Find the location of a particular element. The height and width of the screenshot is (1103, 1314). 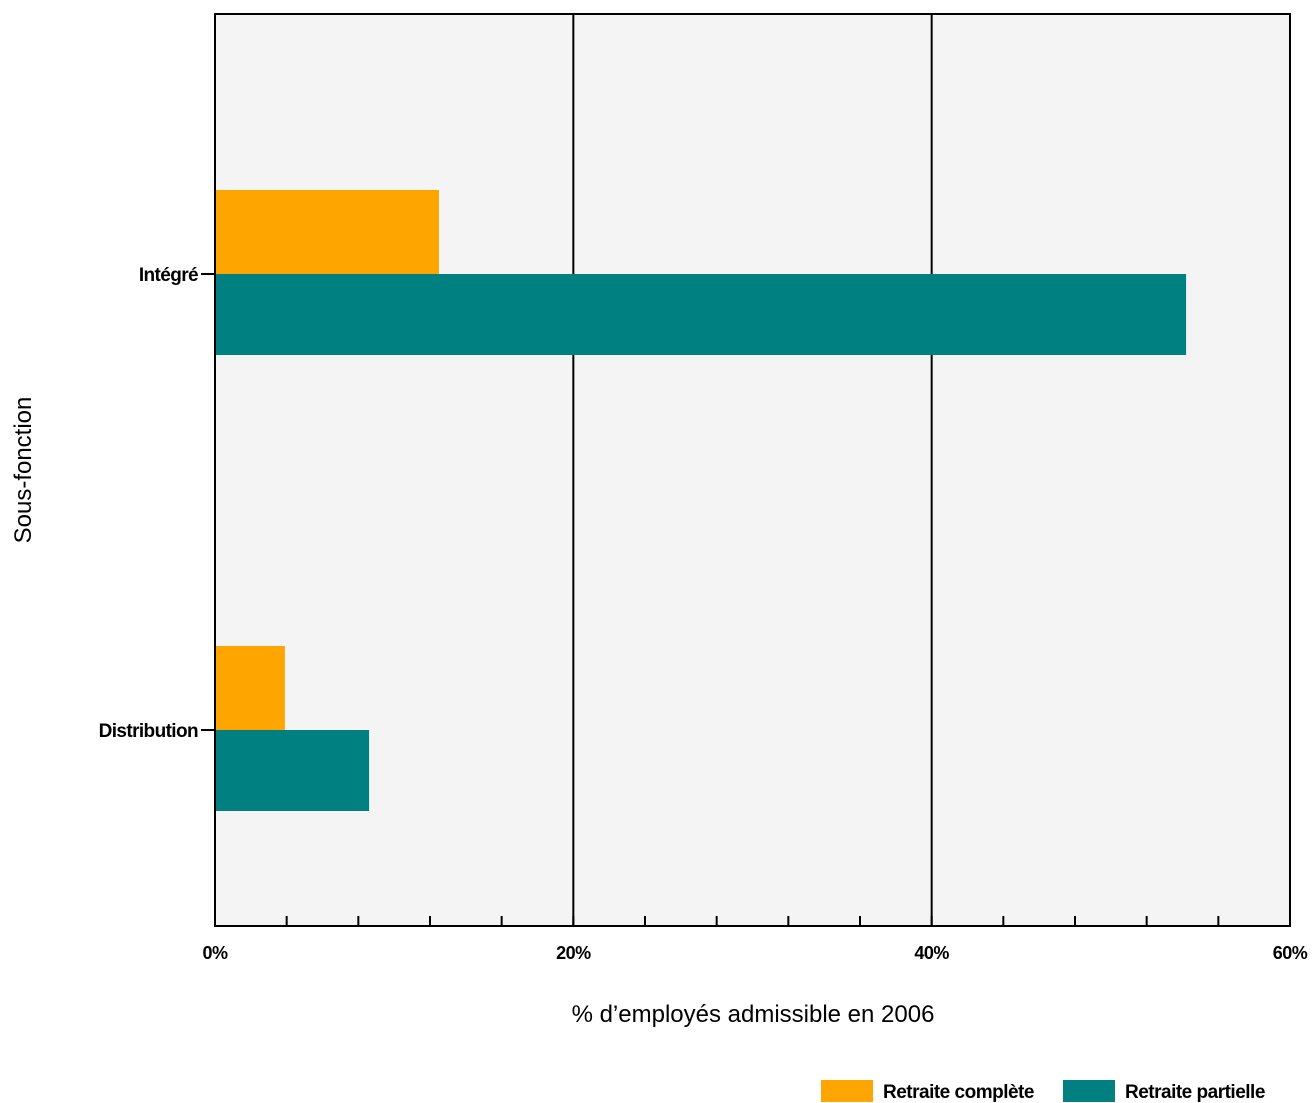

x-axis-ticks is located at coordinates (752, 921).